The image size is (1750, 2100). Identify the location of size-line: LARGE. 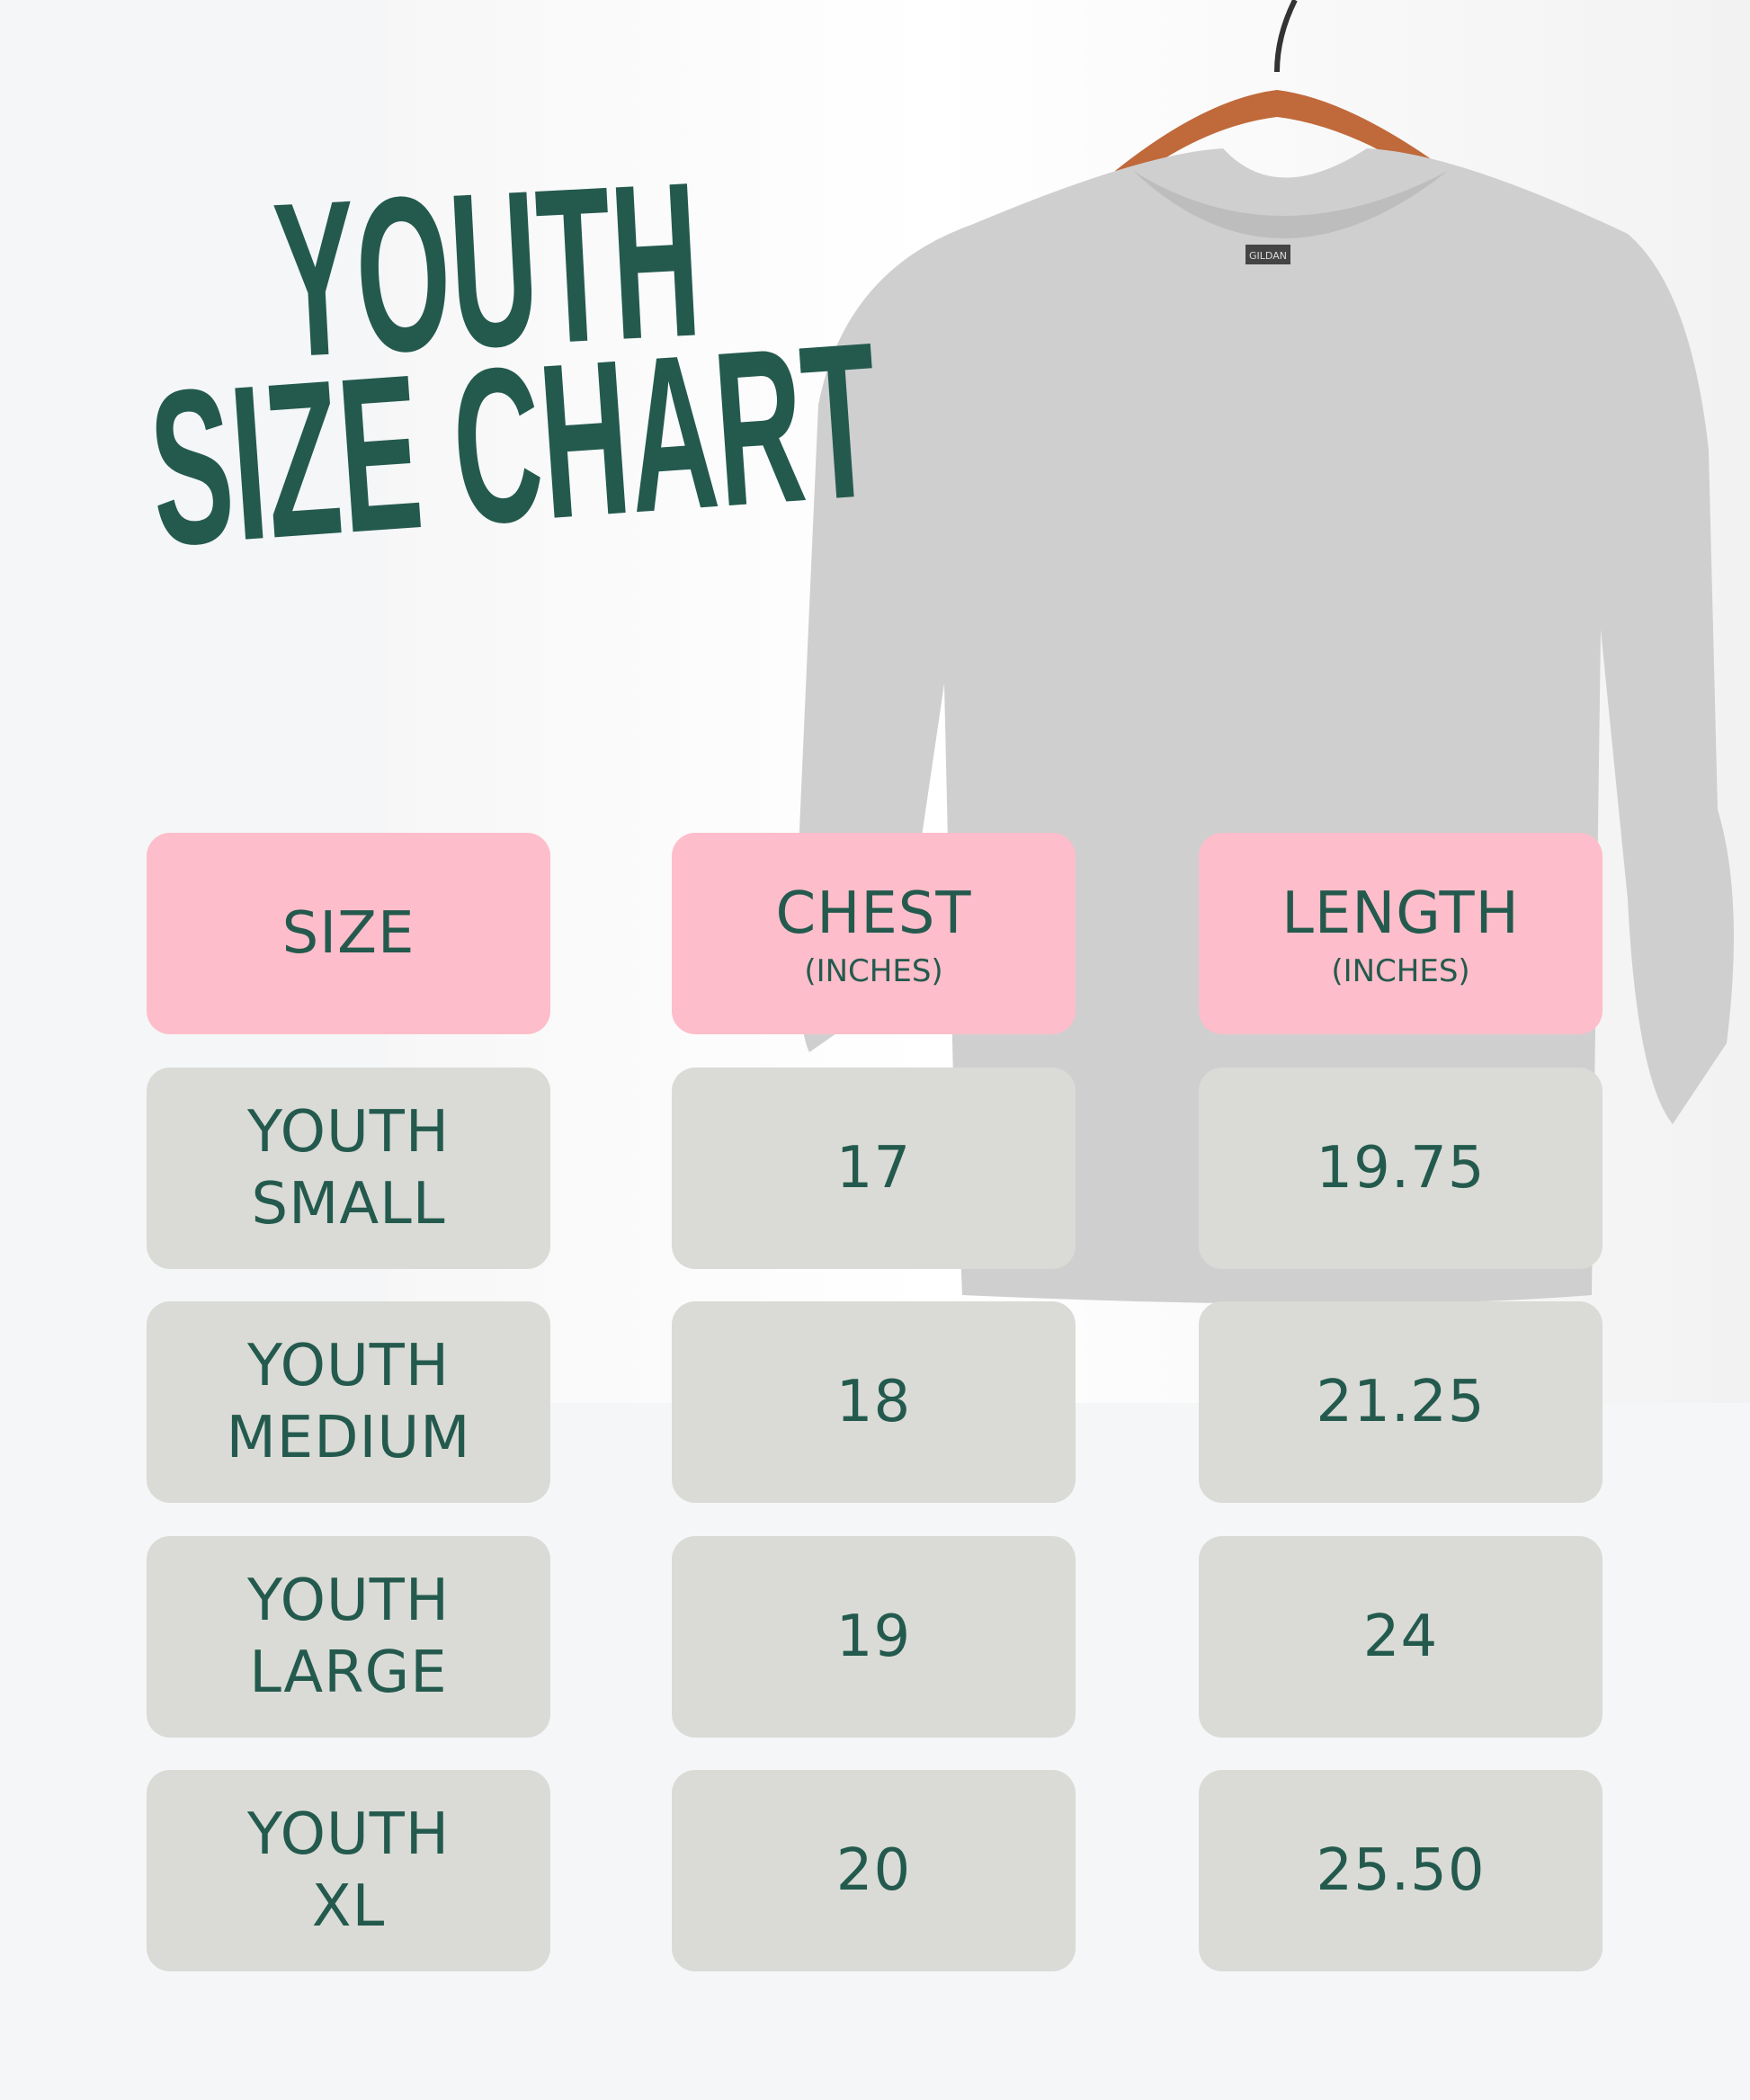
(348, 1673).